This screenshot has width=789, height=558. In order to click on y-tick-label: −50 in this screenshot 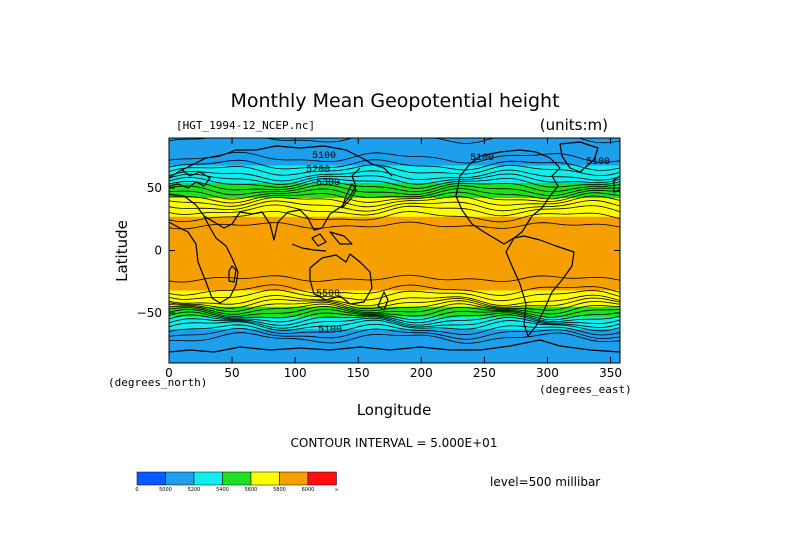, I will do `click(149, 313)`.